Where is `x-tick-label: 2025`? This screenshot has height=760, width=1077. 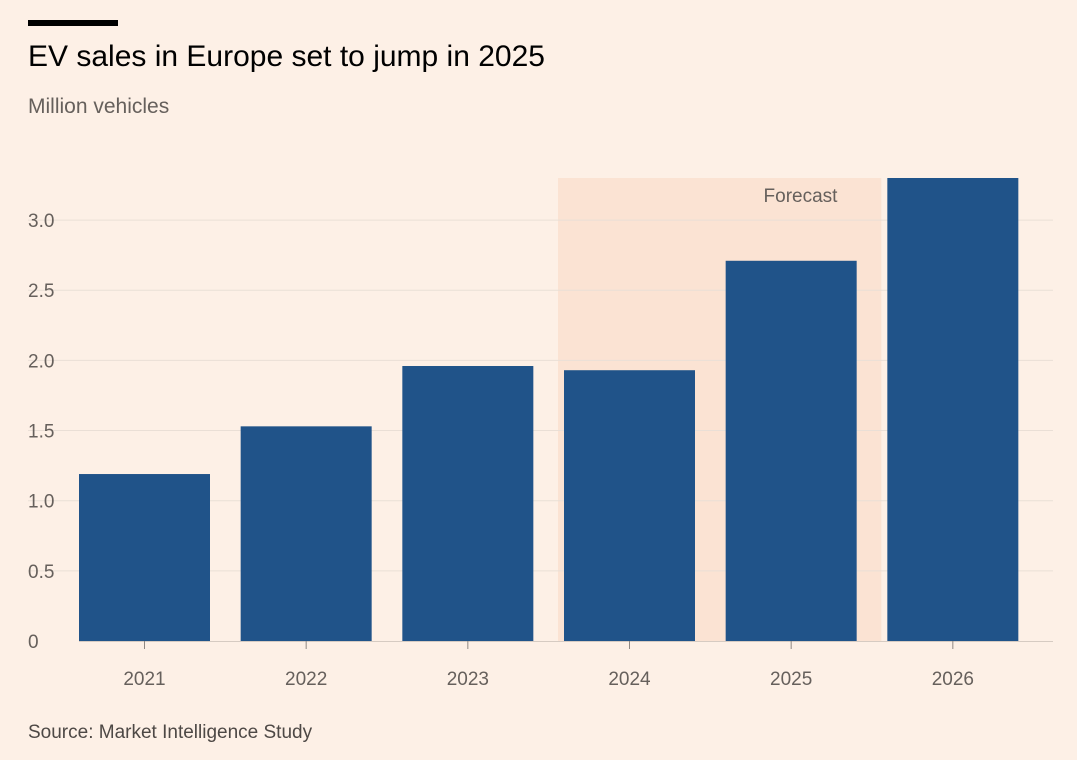 x-tick-label: 2025 is located at coordinates (791, 679).